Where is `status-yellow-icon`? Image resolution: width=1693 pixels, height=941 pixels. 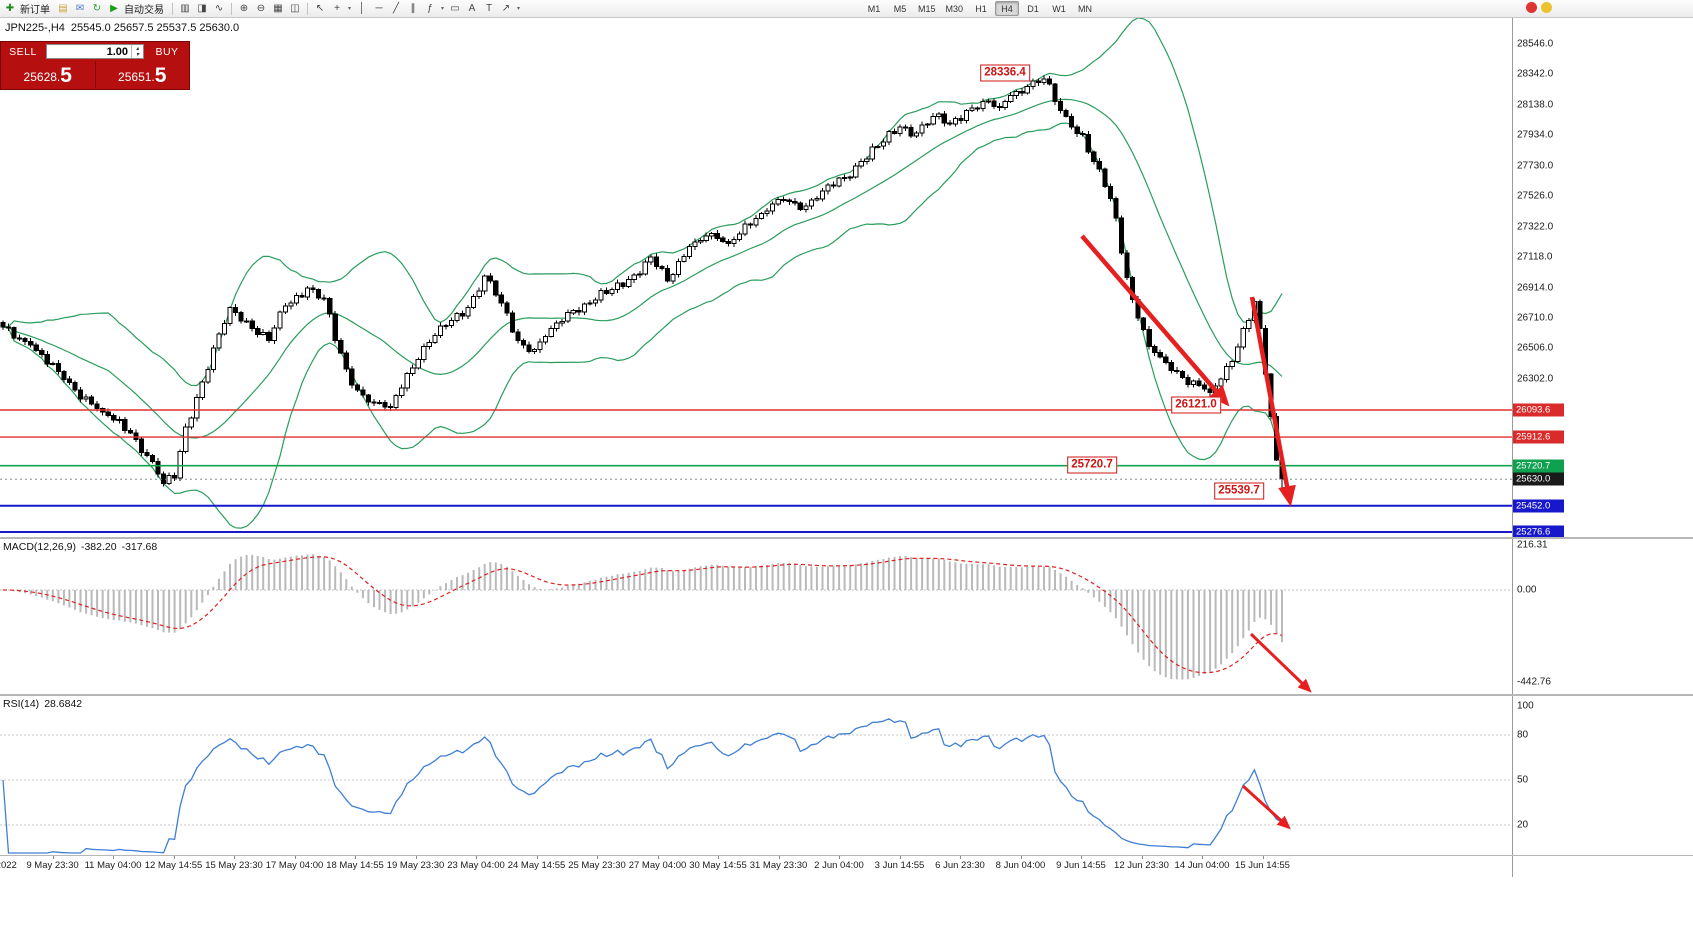 status-yellow-icon is located at coordinates (1546, 7).